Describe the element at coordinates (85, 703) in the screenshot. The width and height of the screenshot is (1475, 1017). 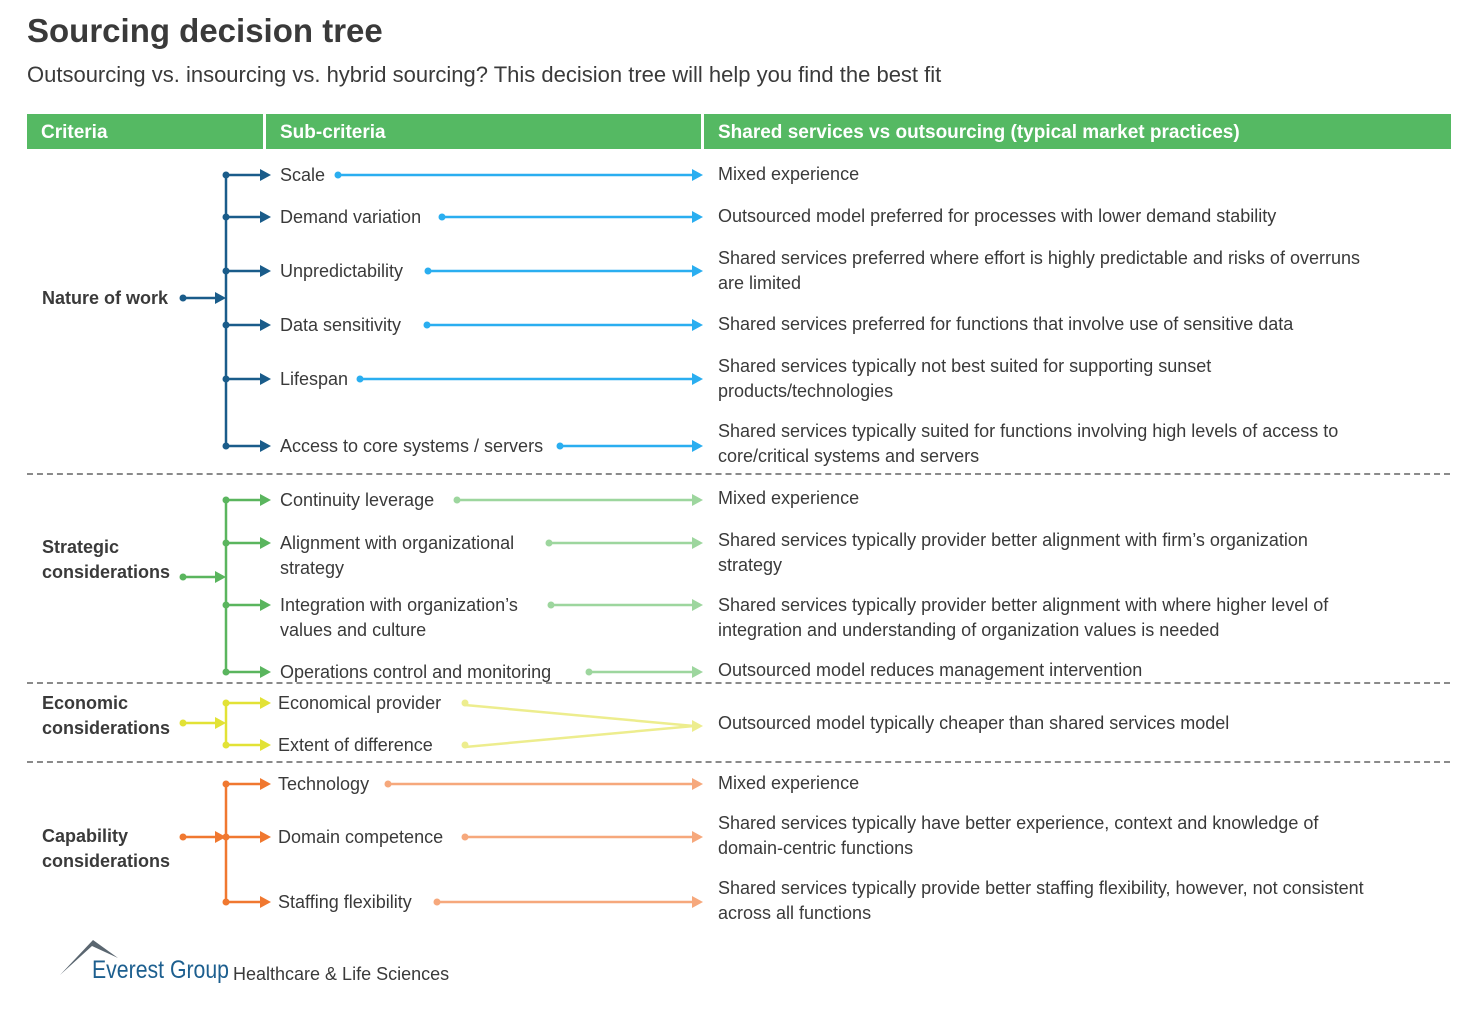
I see `criteria-label: Economic` at that location.